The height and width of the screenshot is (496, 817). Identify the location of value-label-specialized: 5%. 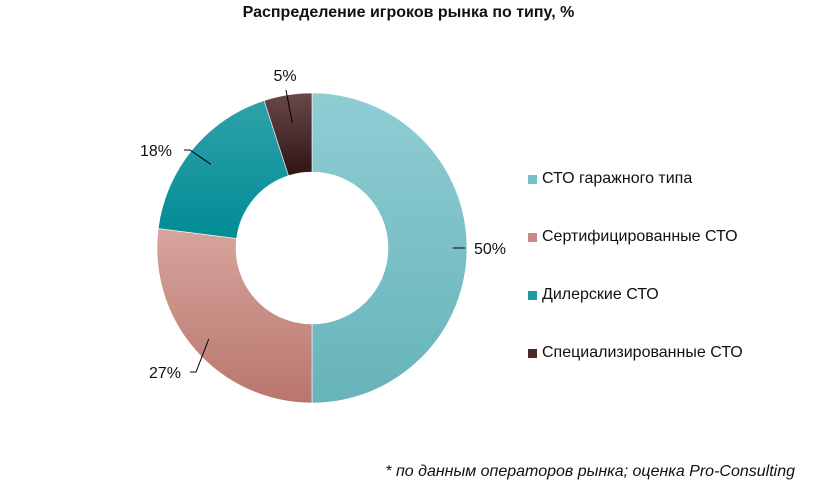
(284, 76).